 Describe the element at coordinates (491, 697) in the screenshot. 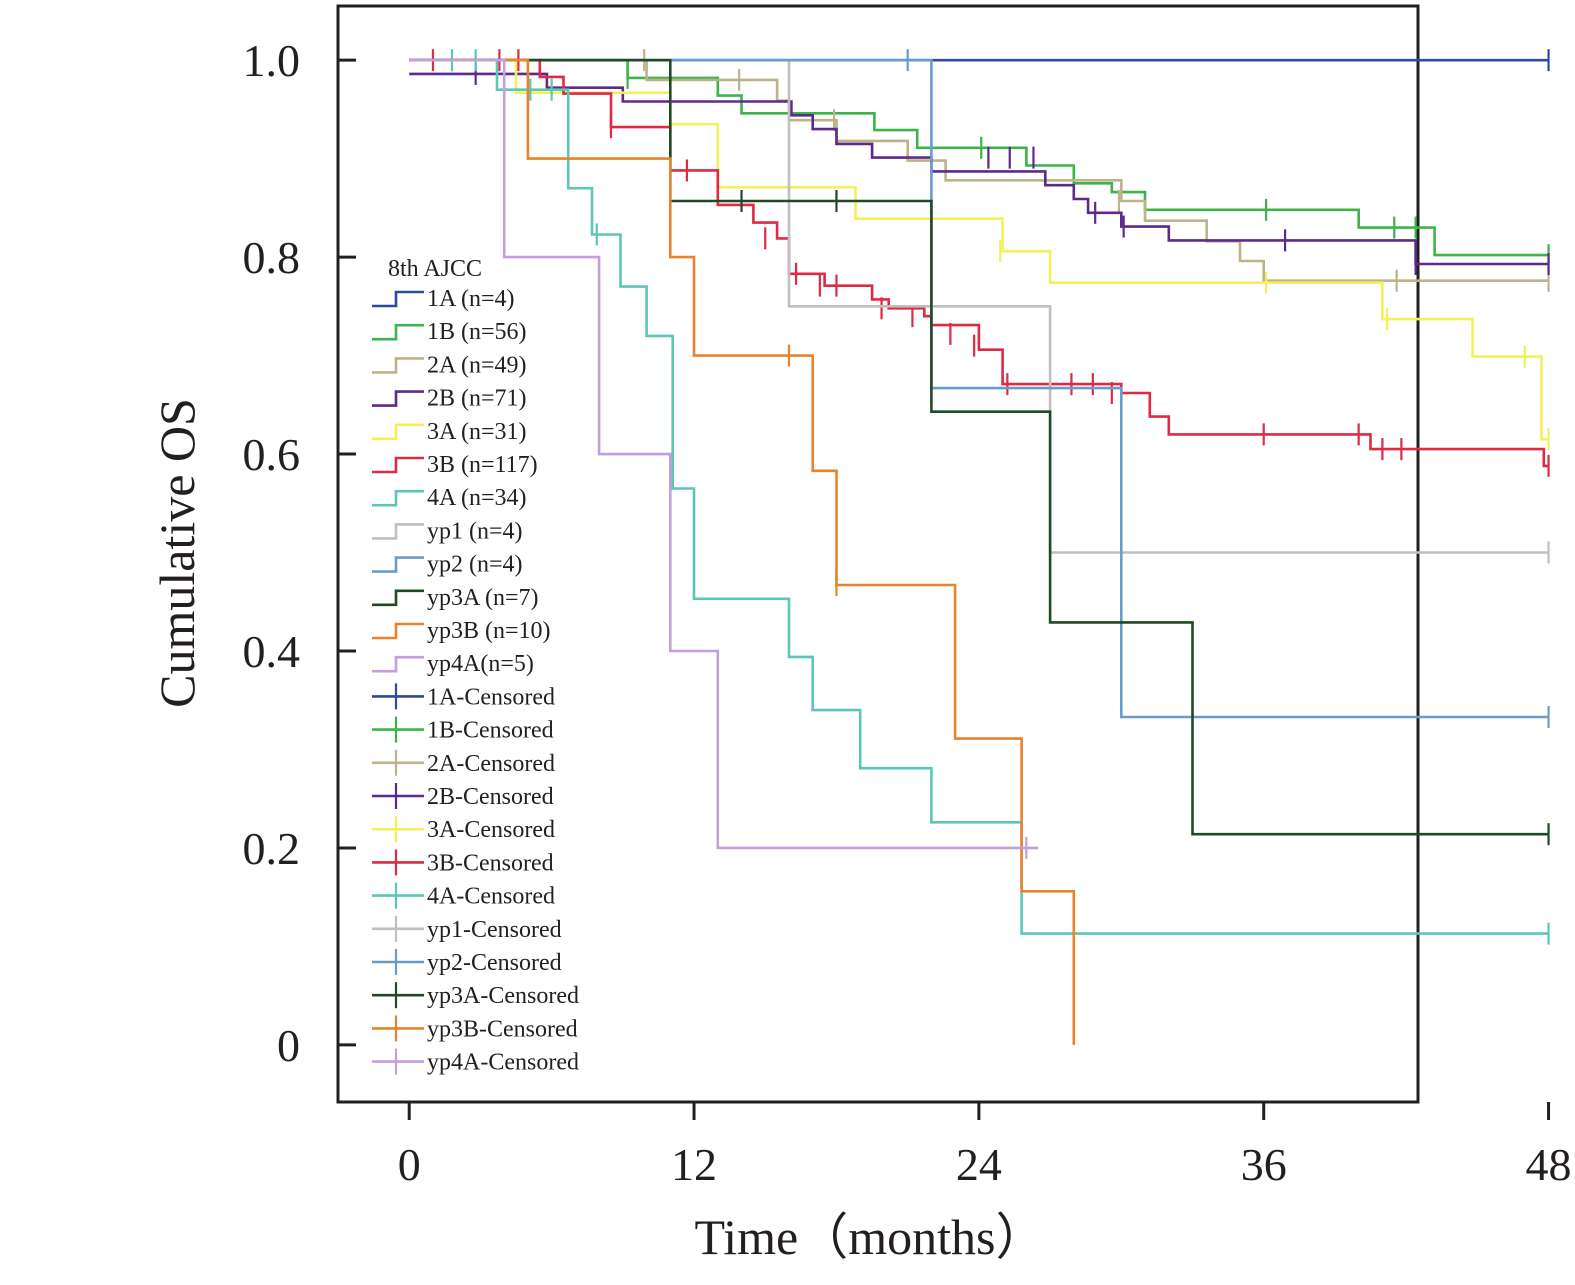

I see `legend-censor-label: 1A-Censored` at that location.